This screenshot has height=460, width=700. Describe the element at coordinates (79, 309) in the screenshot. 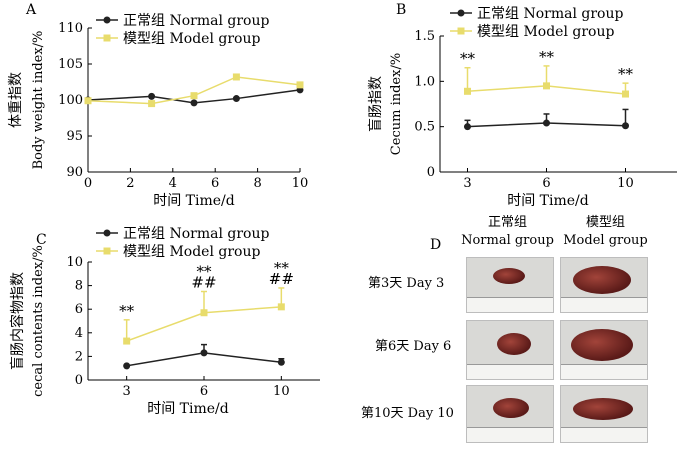

I see `y-tick-label: 6` at that location.